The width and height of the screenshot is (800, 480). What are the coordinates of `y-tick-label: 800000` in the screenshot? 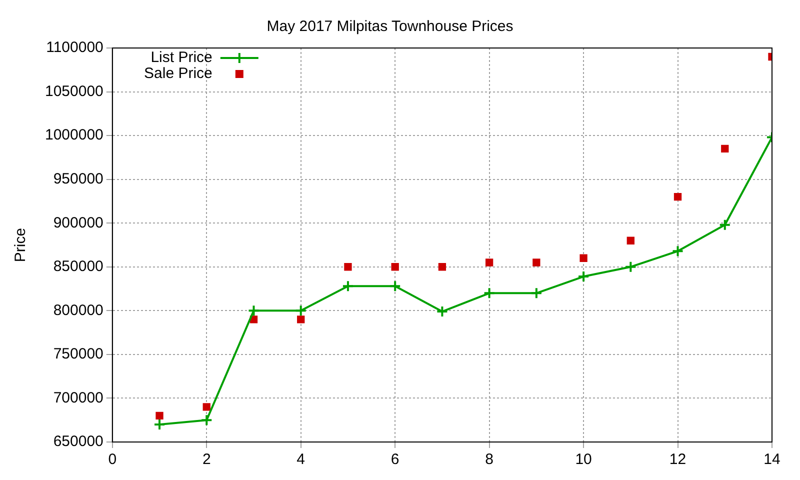 It's located at (78, 310).